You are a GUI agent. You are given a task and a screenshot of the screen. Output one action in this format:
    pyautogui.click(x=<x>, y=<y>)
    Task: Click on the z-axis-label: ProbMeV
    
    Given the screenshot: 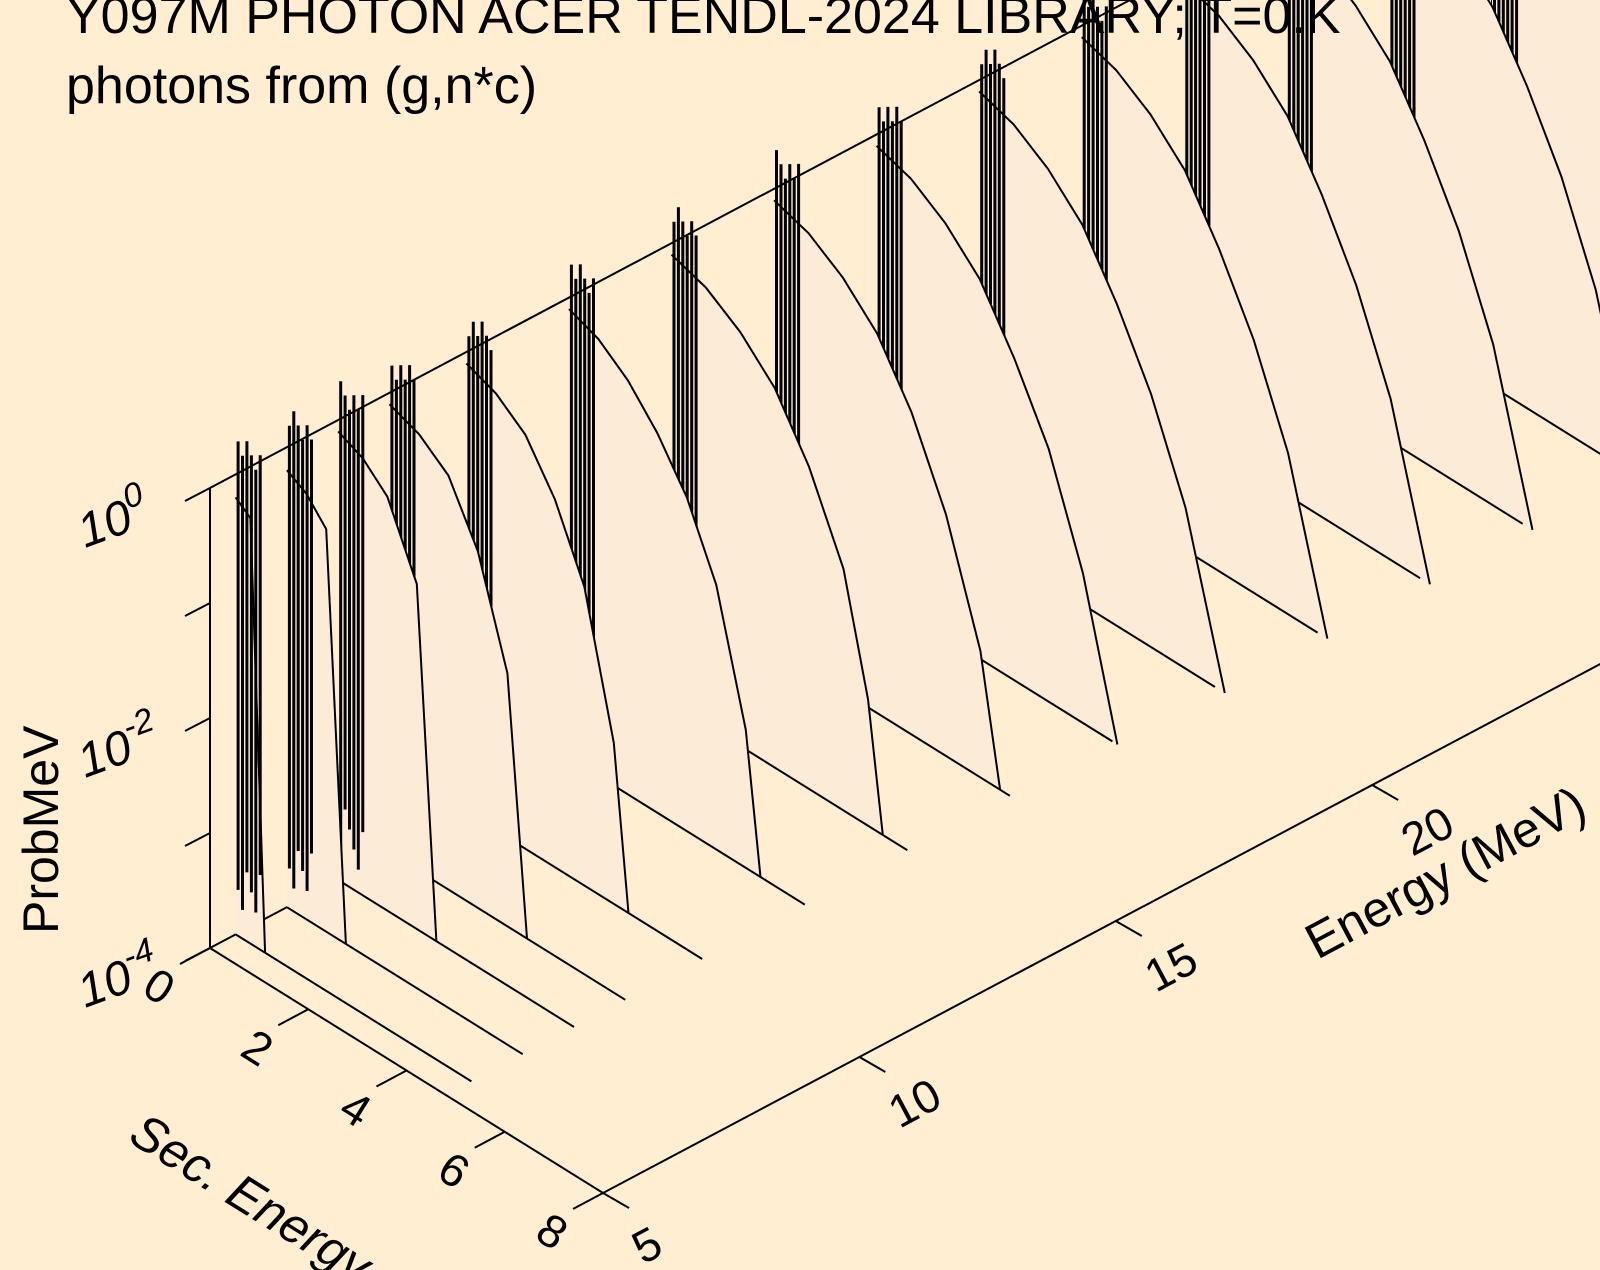 What is the action you would take?
    pyautogui.click(x=41, y=829)
    